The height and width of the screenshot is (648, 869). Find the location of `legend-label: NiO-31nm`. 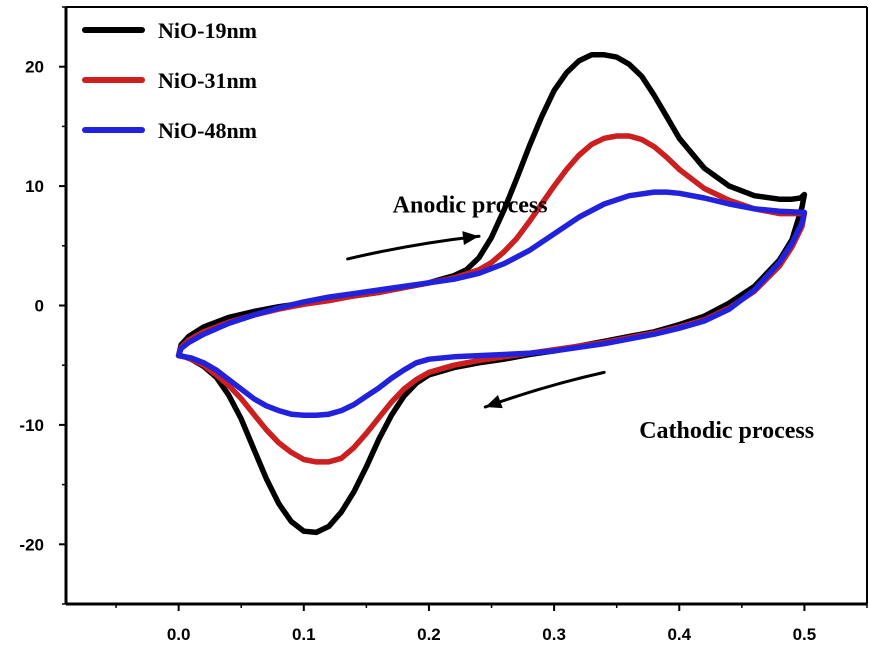

legend-label: NiO-31nm is located at coordinates (207, 80).